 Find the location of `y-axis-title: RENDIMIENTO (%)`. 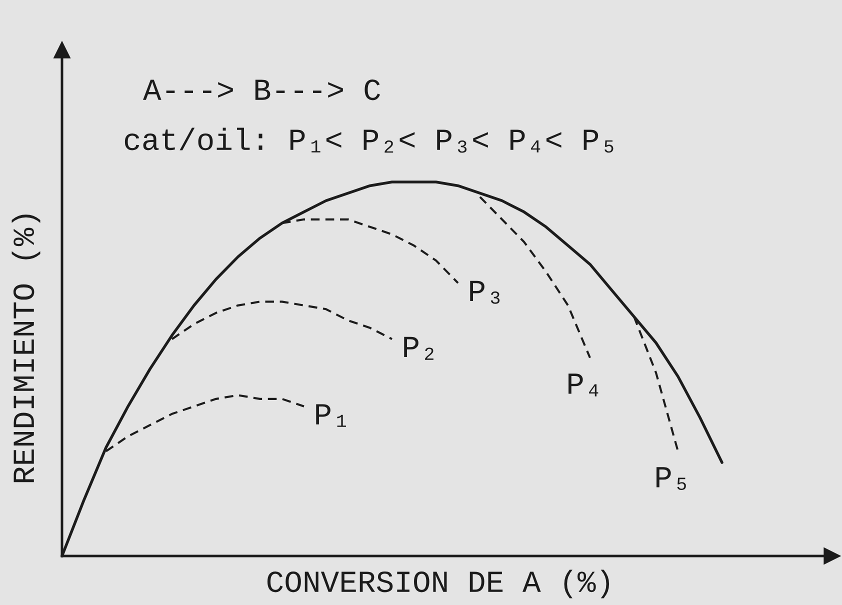

y-axis-title: RENDIMIENTO (%) is located at coordinates (26, 348).